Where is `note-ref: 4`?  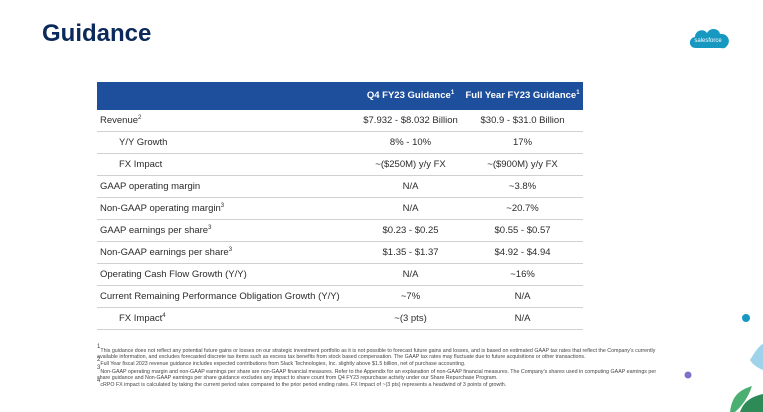
note-ref: 4 is located at coordinates (164, 316).